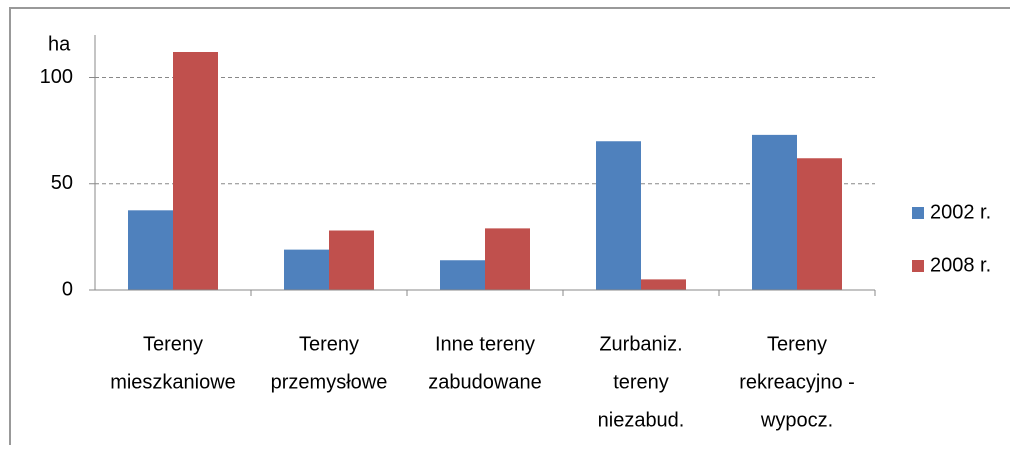  I want to click on legend-label: 2008 r., so click(960, 265).